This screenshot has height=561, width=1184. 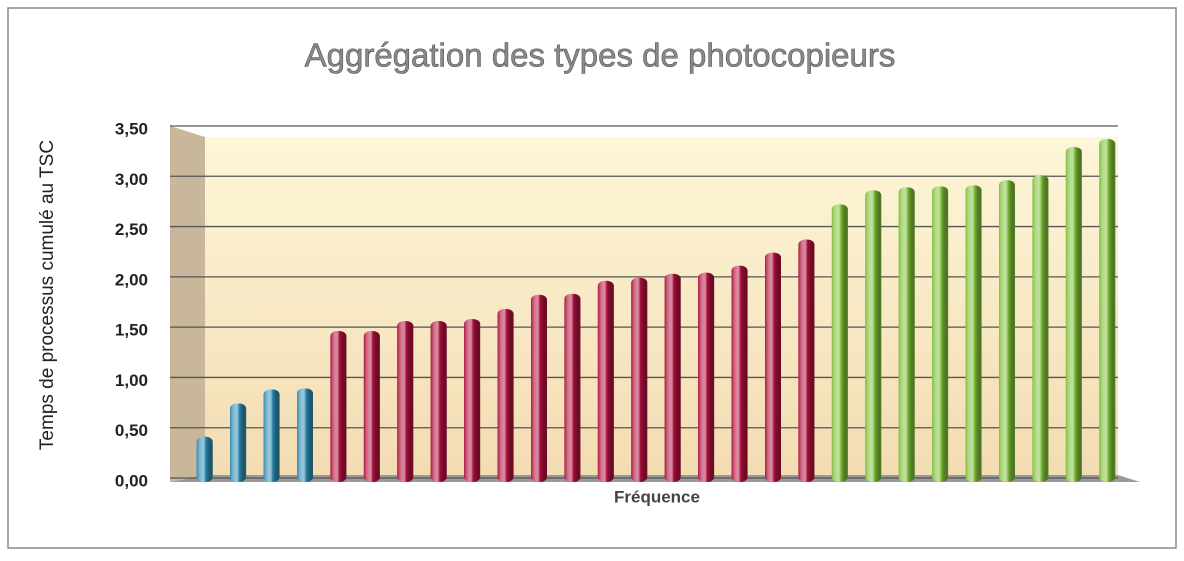 I want to click on y-tick-label: 0,50, so click(x=131, y=430).